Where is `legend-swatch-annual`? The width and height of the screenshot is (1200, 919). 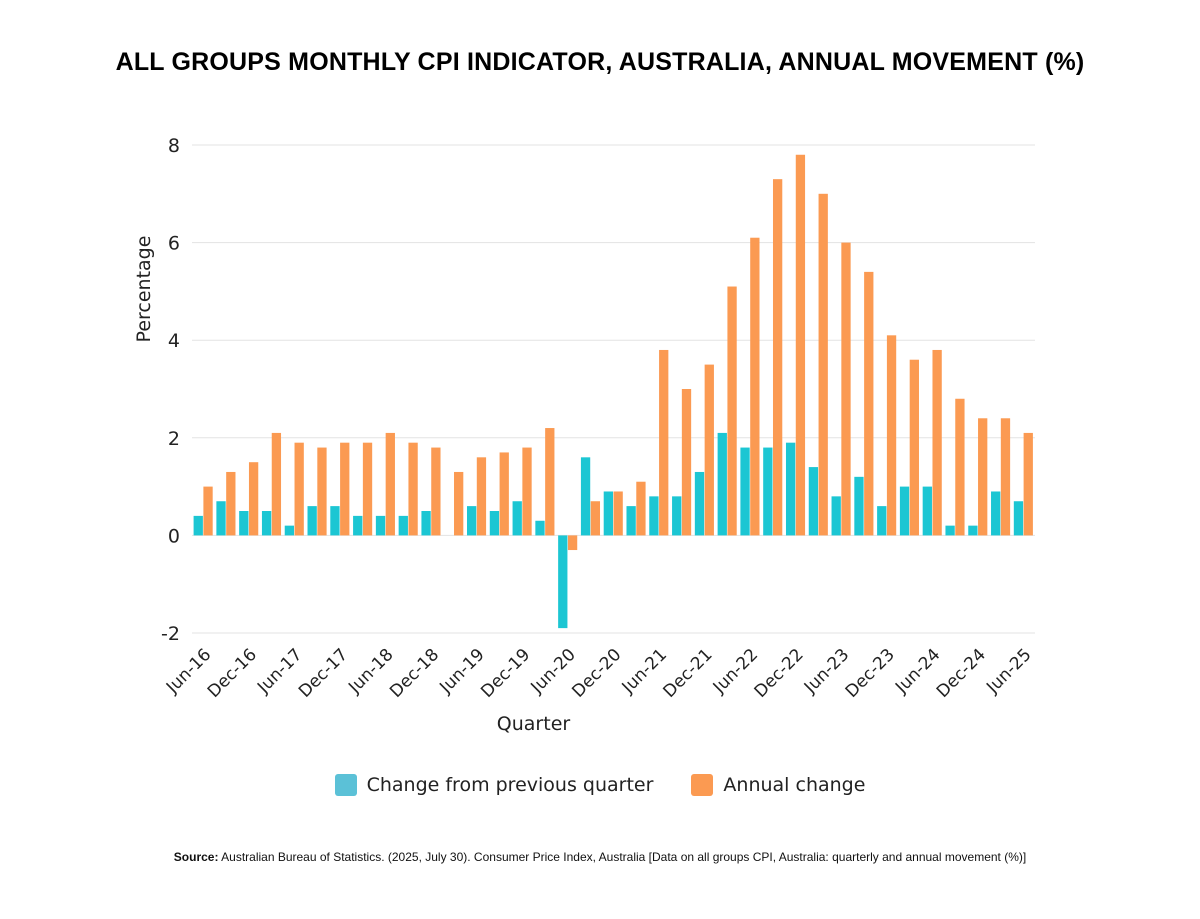 legend-swatch-annual is located at coordinates (702, 785).